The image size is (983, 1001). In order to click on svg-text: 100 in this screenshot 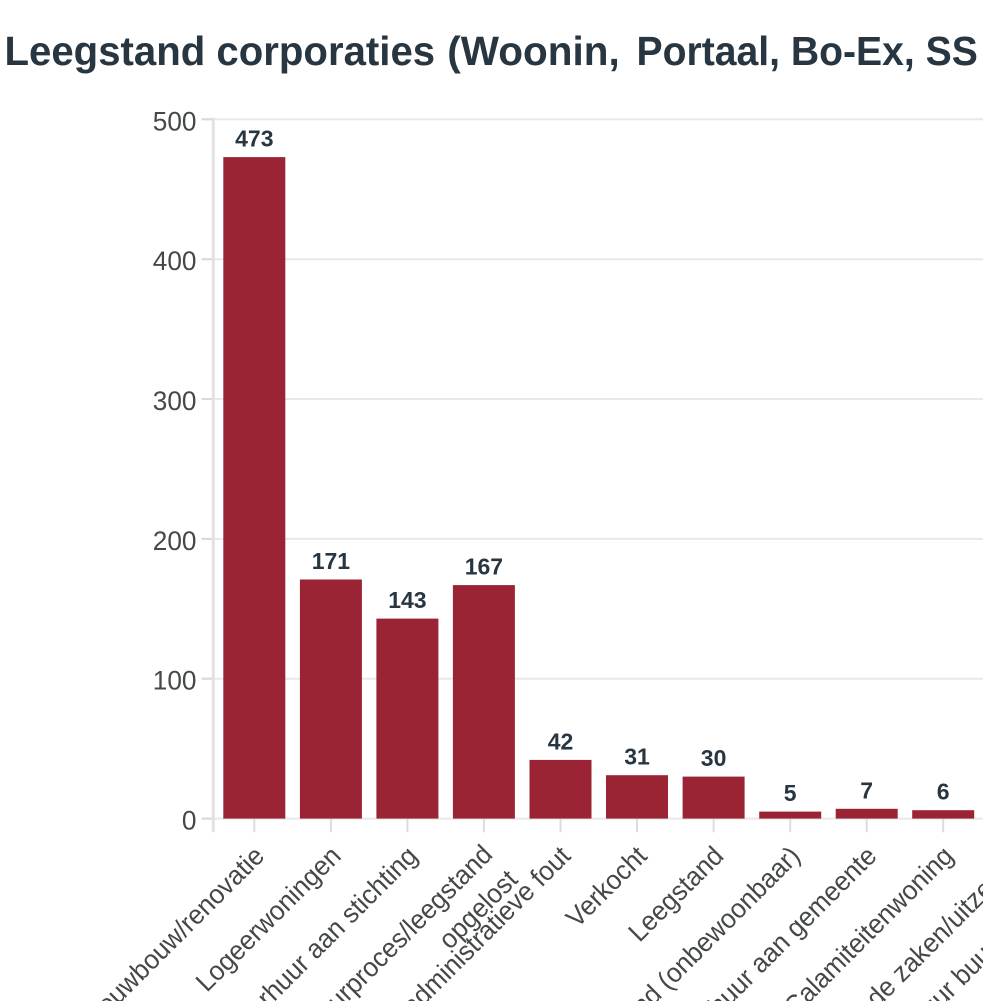, I will do `click(175, 681)`.